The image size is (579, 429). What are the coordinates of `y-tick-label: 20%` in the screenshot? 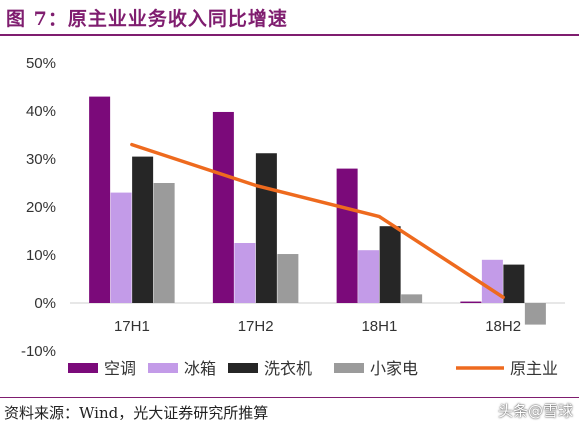 It's located at (41, 207).